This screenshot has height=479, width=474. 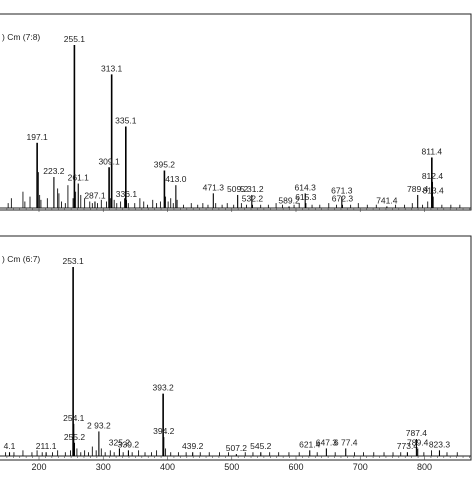 I want to click on peak-label: 197.1, so click(x=37, y=137).